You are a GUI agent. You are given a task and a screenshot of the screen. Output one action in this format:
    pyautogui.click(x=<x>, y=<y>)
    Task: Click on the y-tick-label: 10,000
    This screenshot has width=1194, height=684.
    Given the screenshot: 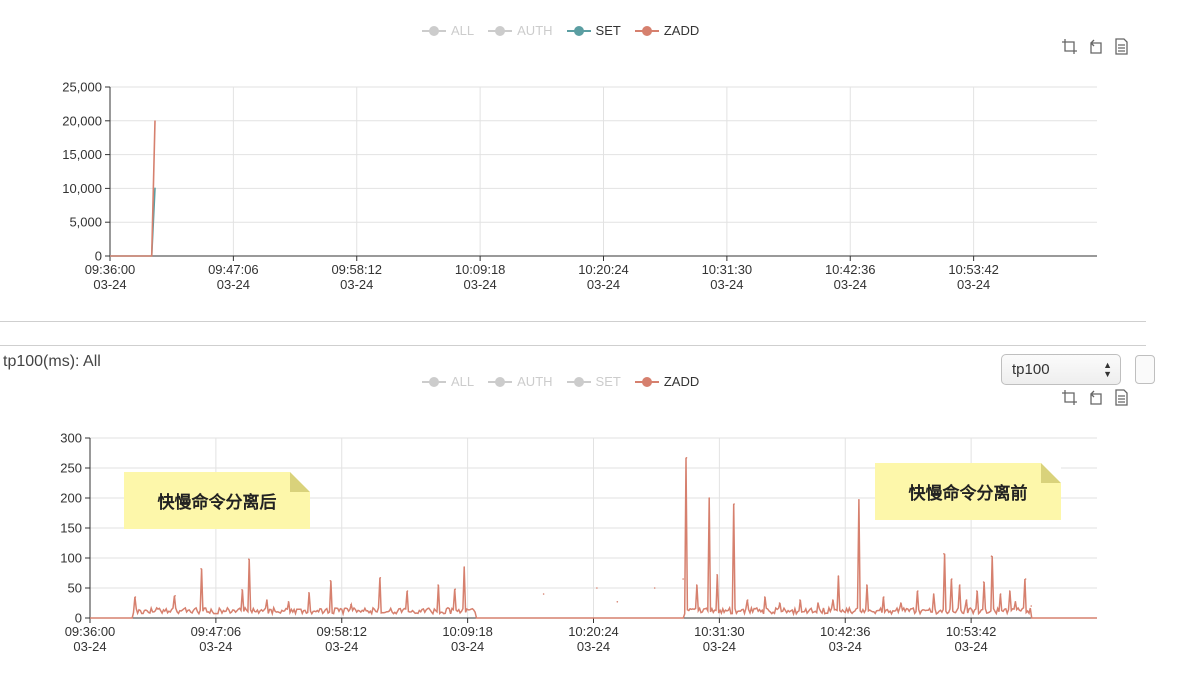 What is the action you would take?
    pyautogui.click(x=82, y=188)
    